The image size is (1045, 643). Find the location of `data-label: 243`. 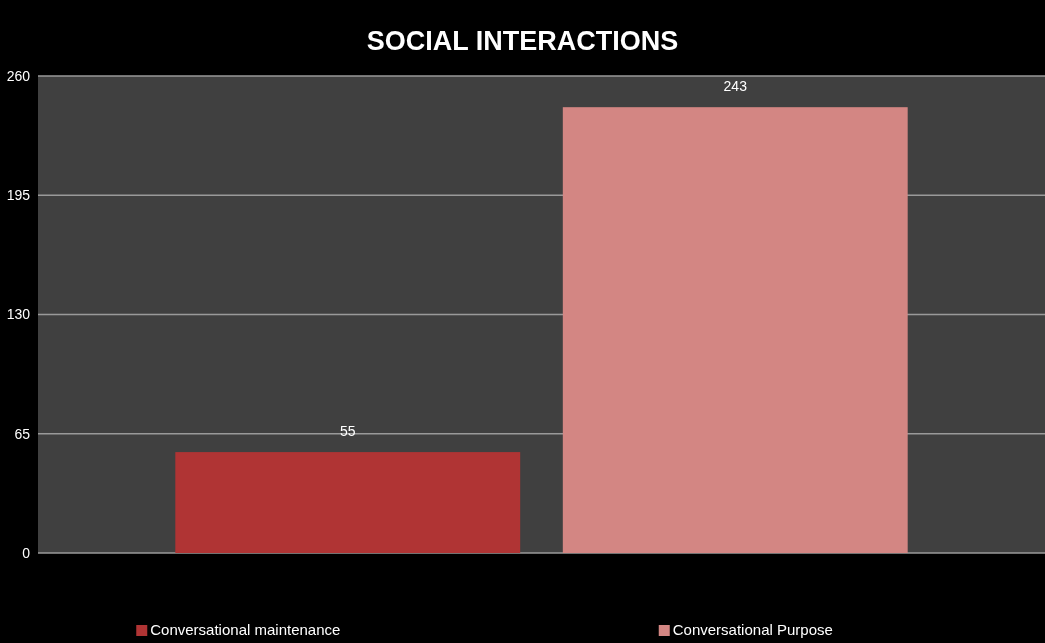

data-label: 243 is located at coordinates (735, 86).